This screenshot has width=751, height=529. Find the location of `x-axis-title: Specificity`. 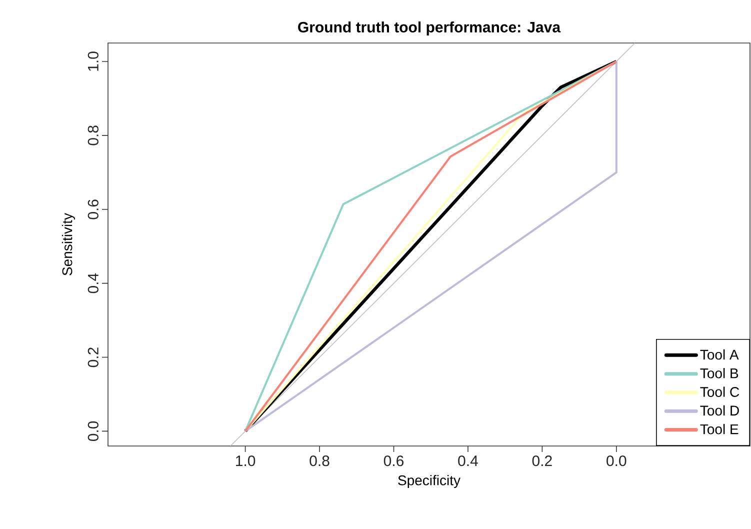

x-axis-title: Specificity is located at coordinates (429, 481).